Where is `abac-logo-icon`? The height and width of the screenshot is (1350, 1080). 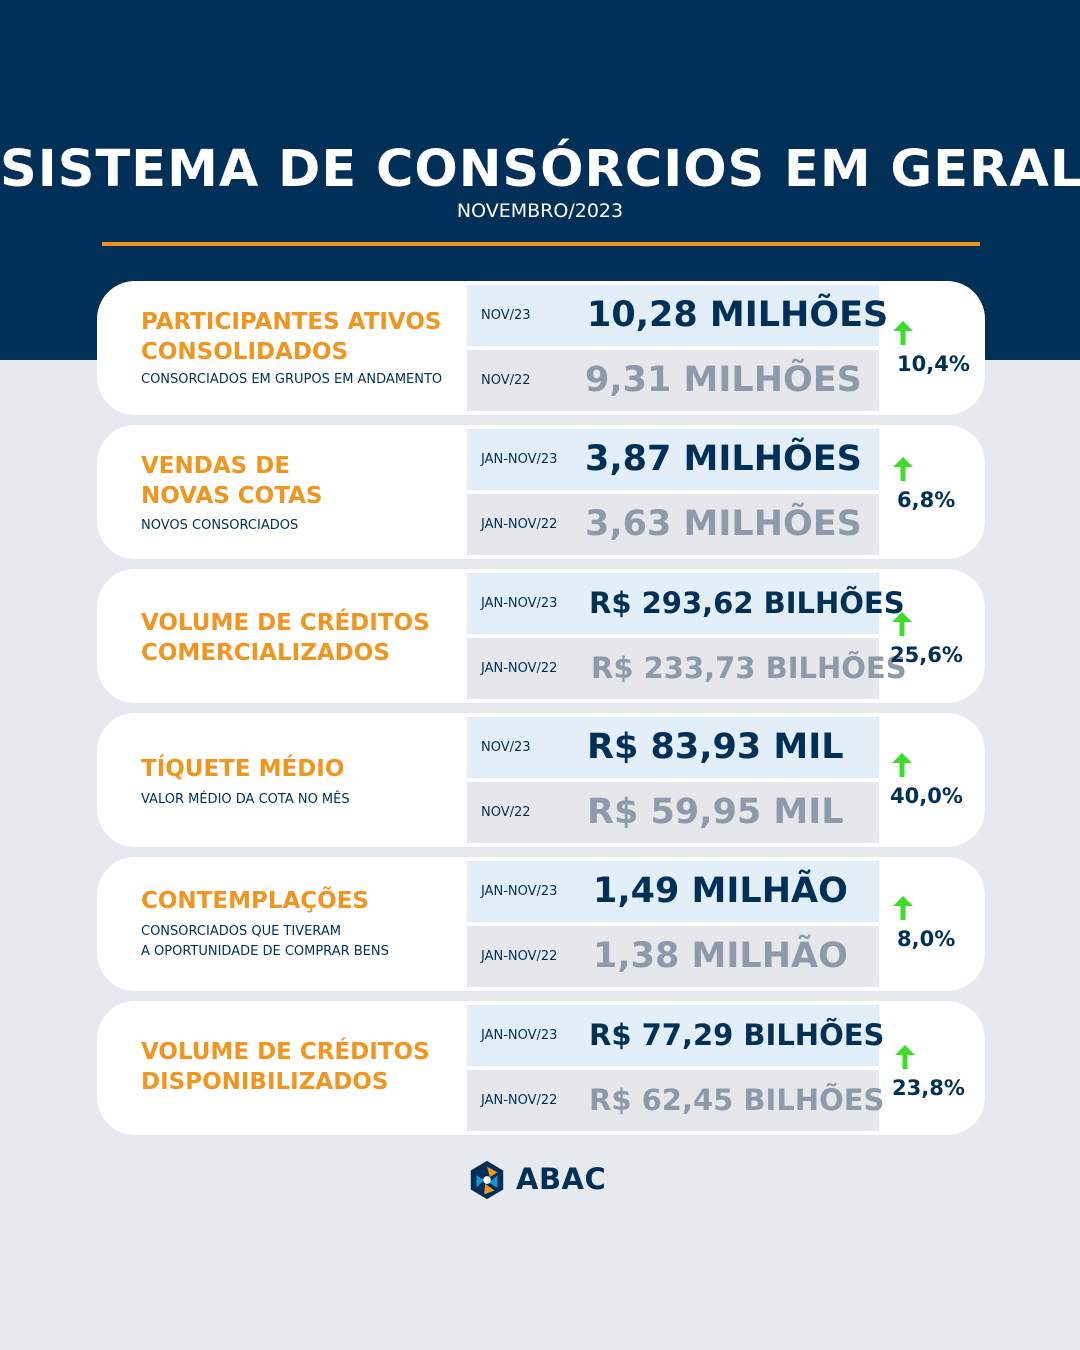 abac-logo-icon is located at coordinates (487, 1180).